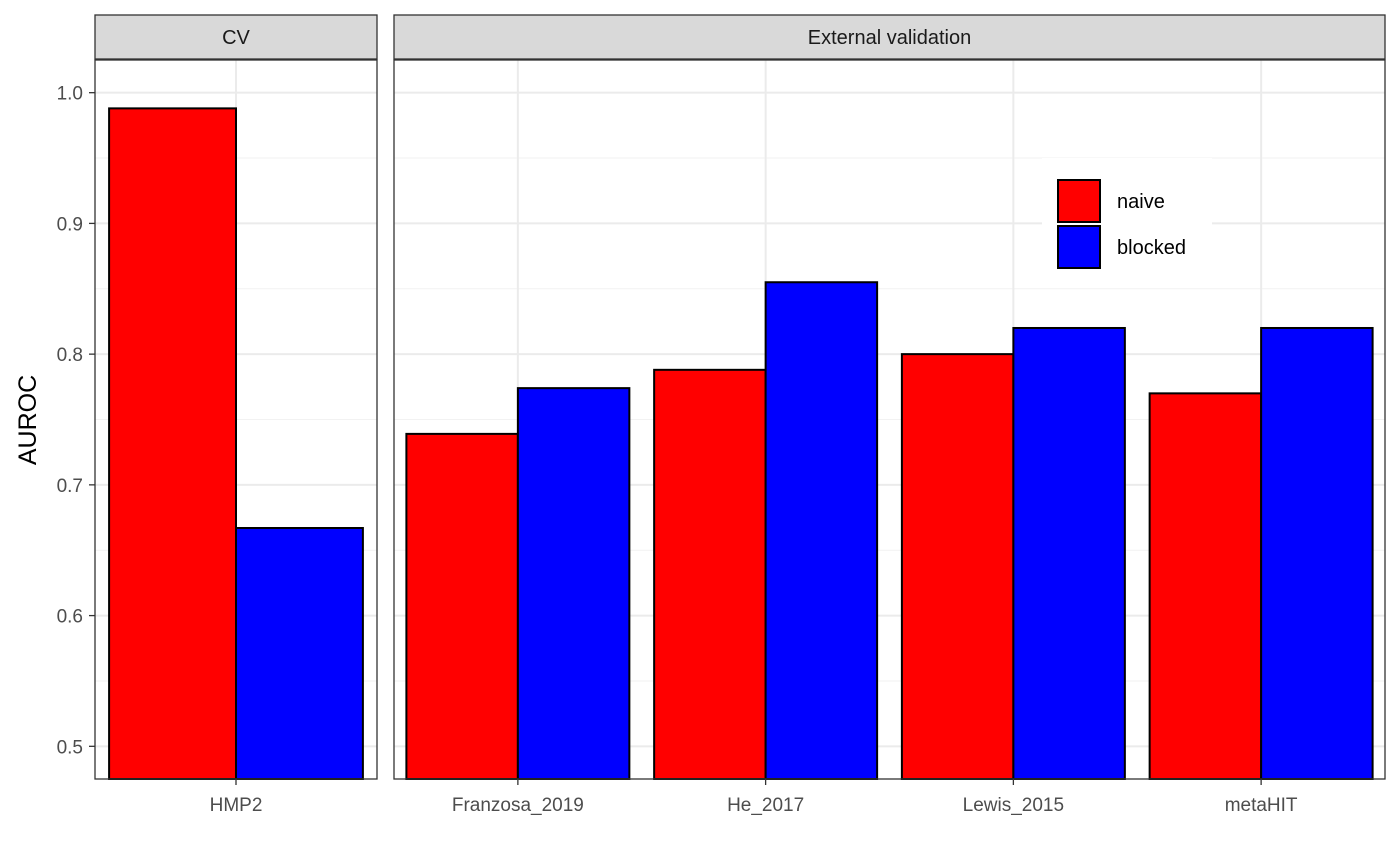 The image size is (1400, 865). I want to click on legend-key-naive, so click(1079, 201).